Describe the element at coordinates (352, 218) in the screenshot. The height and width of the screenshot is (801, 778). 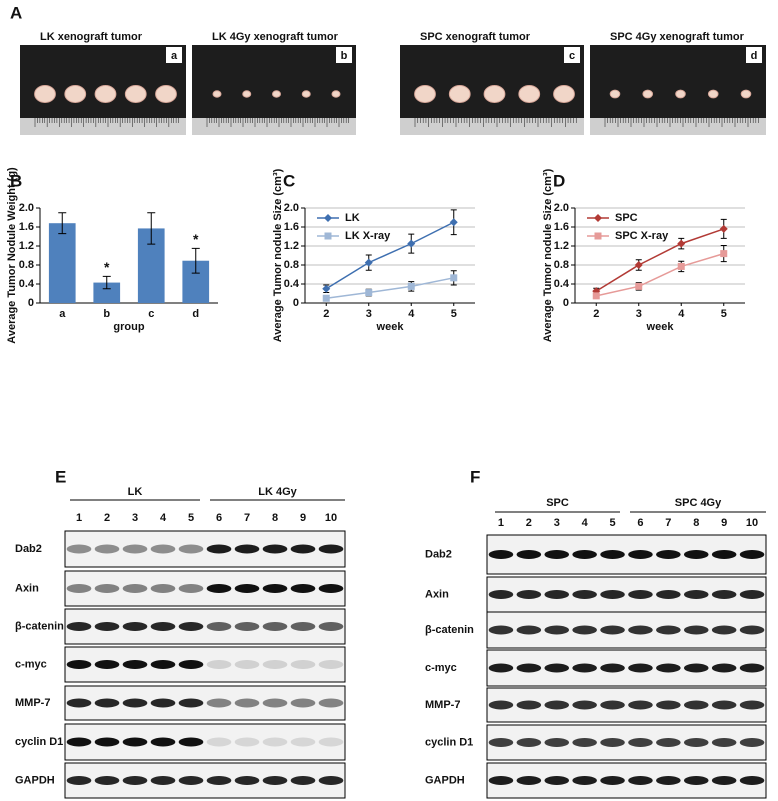
I see `legend-label: LK` at that location.